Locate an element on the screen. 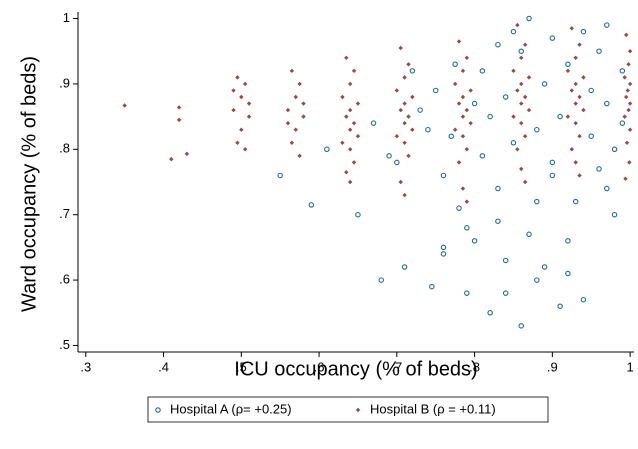 The image size is (638, 449). x-axis-title: ICU occupancy (% of beds) is located at coordinates (355, 369).